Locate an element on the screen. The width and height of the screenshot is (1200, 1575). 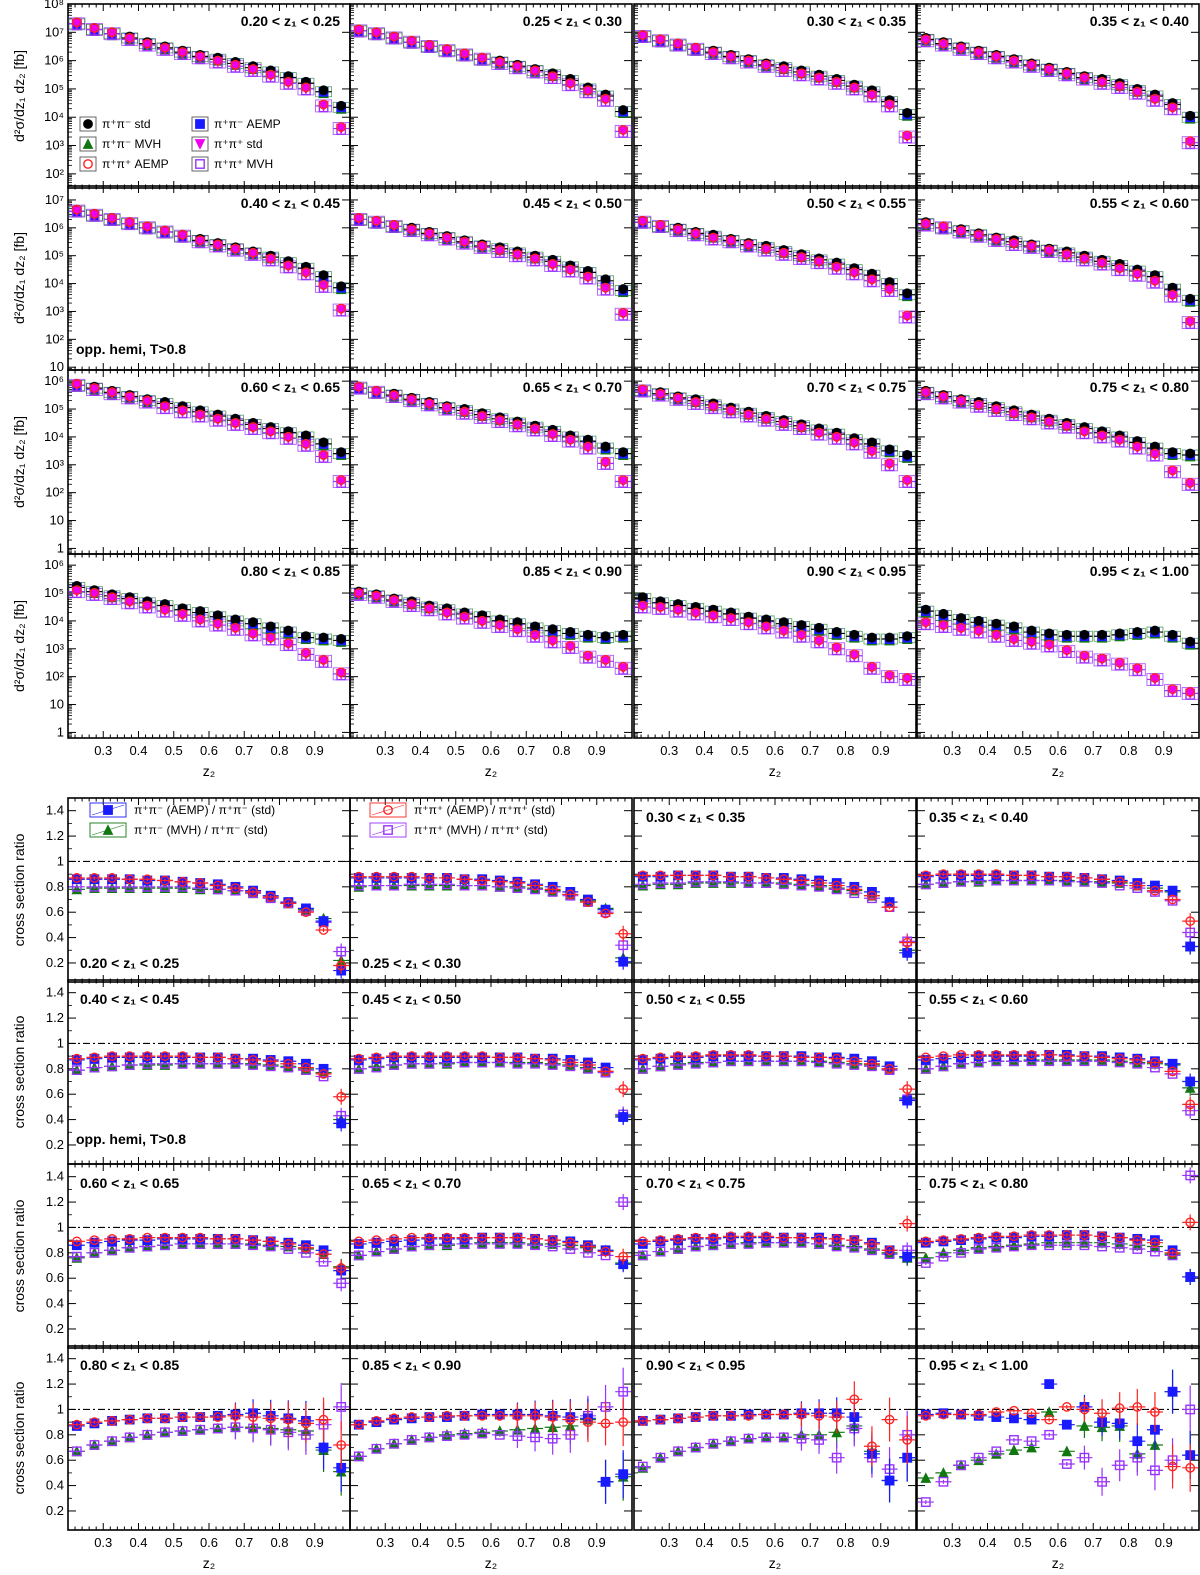
annotation-top: opp. hemi, T>0.8 is located at coordinates (131, 349).